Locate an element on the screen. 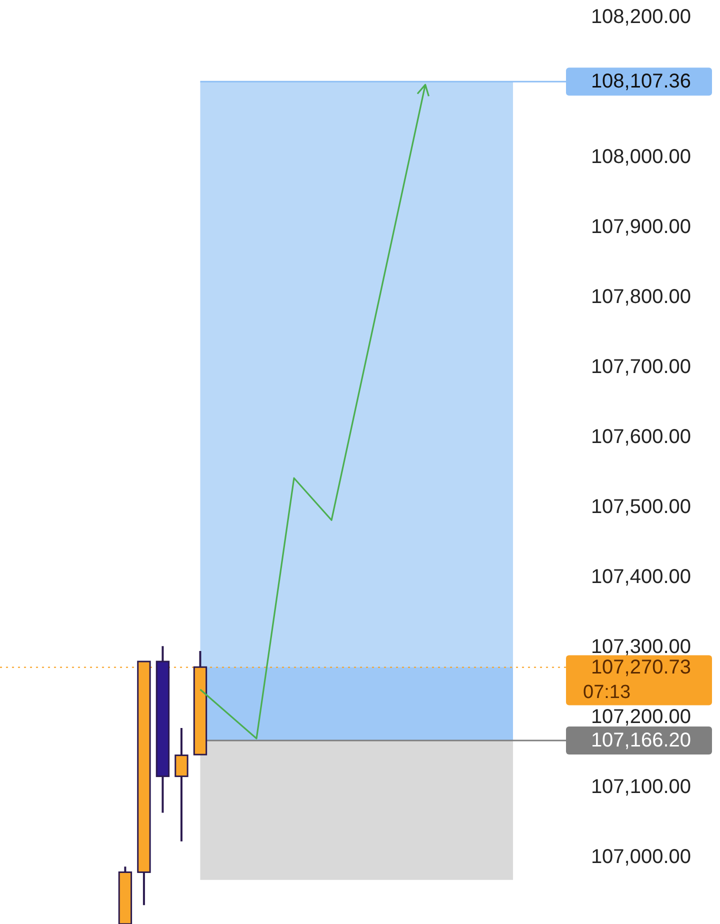  y-tick-label: 107,000.00 is located at coordinates (641, 857).